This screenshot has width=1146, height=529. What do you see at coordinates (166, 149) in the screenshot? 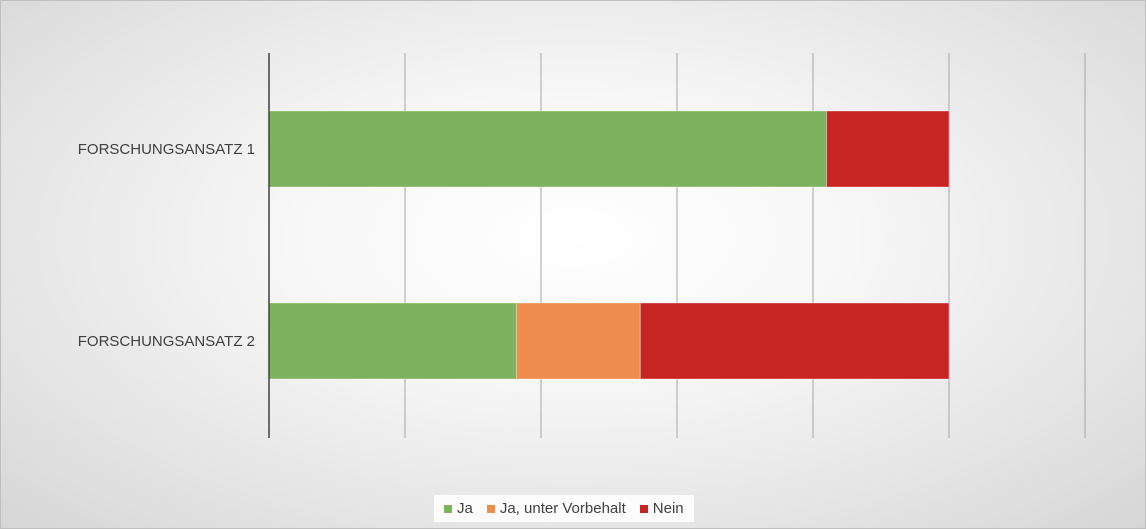
I see `category-label-1: FORSCHUNGSANSATZ 1` at bounding box center [166, 149].